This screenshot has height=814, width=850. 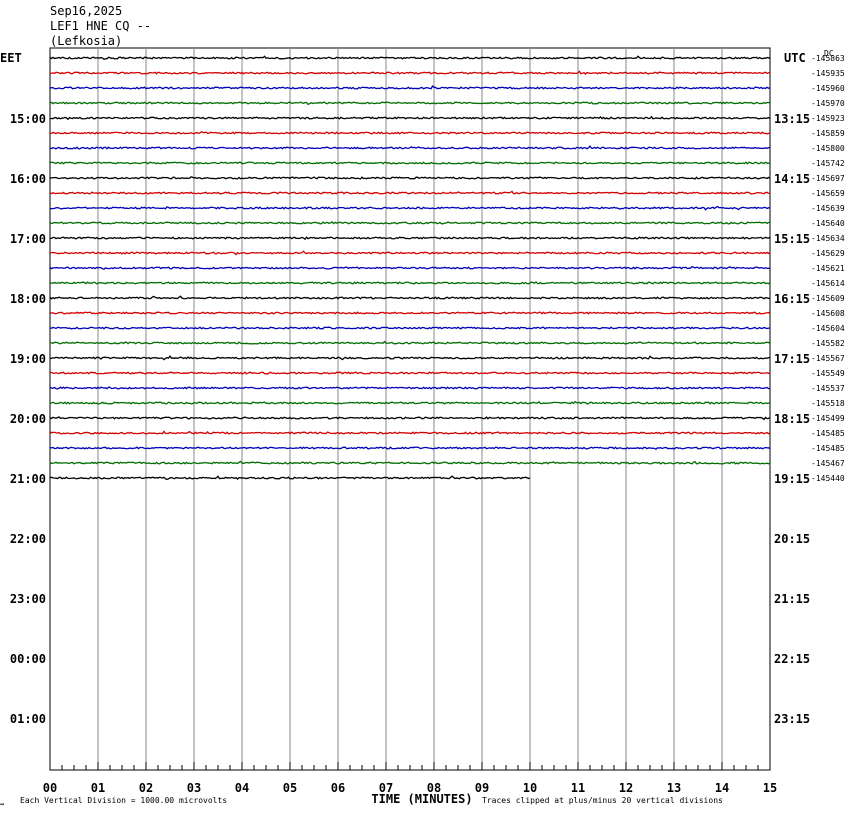 What do you see at coordinates (828, 418) in the screenshot?
I see `dc-offset-label: -145499` at bounding box center [828, 418].